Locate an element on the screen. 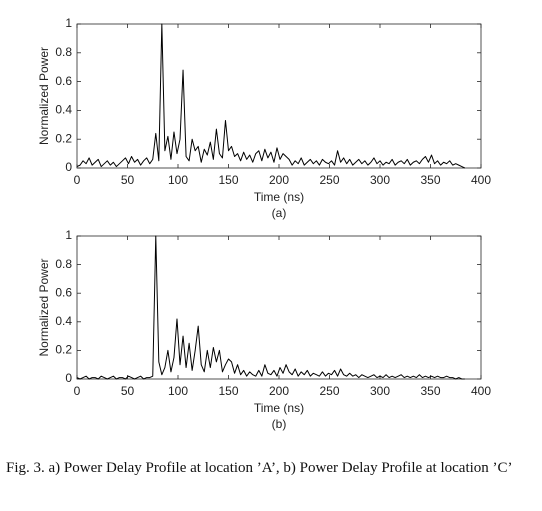  panel-label: (a) is located at coordinates (279, 213).